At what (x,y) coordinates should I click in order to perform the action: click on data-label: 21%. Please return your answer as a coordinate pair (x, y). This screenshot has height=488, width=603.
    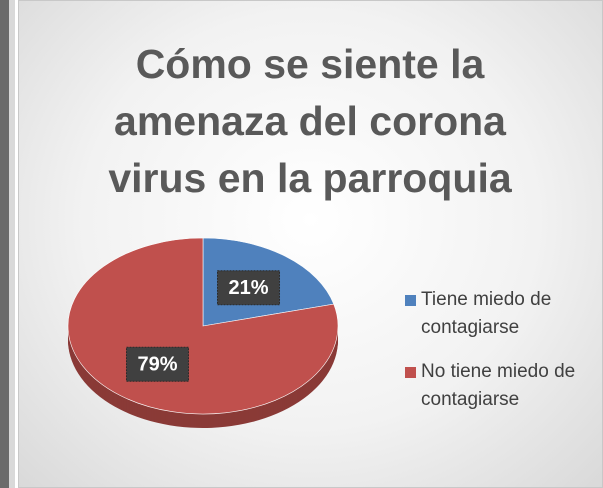
    Looking at the image, I should click on (248, 288).